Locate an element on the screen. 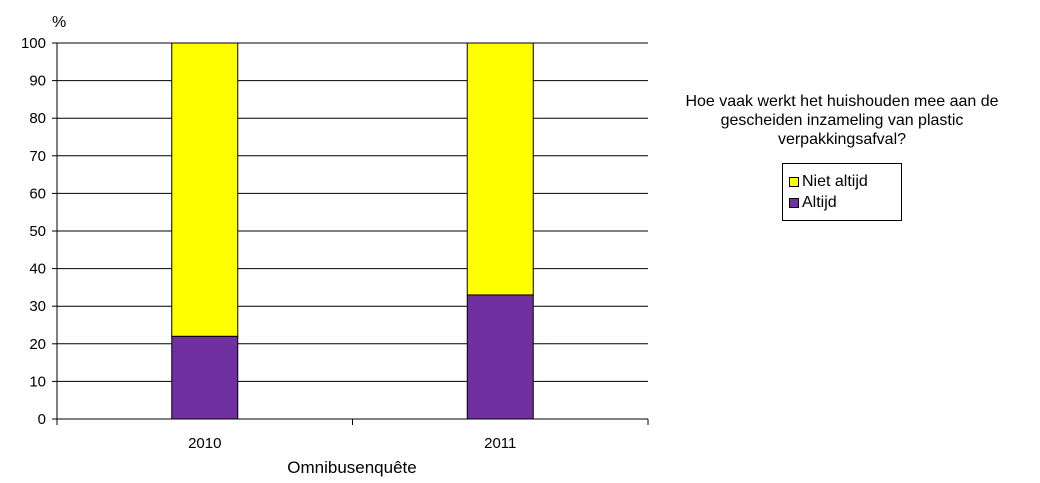  x-axis-label: Omnibusenquête is located at coordinates (351, 467).